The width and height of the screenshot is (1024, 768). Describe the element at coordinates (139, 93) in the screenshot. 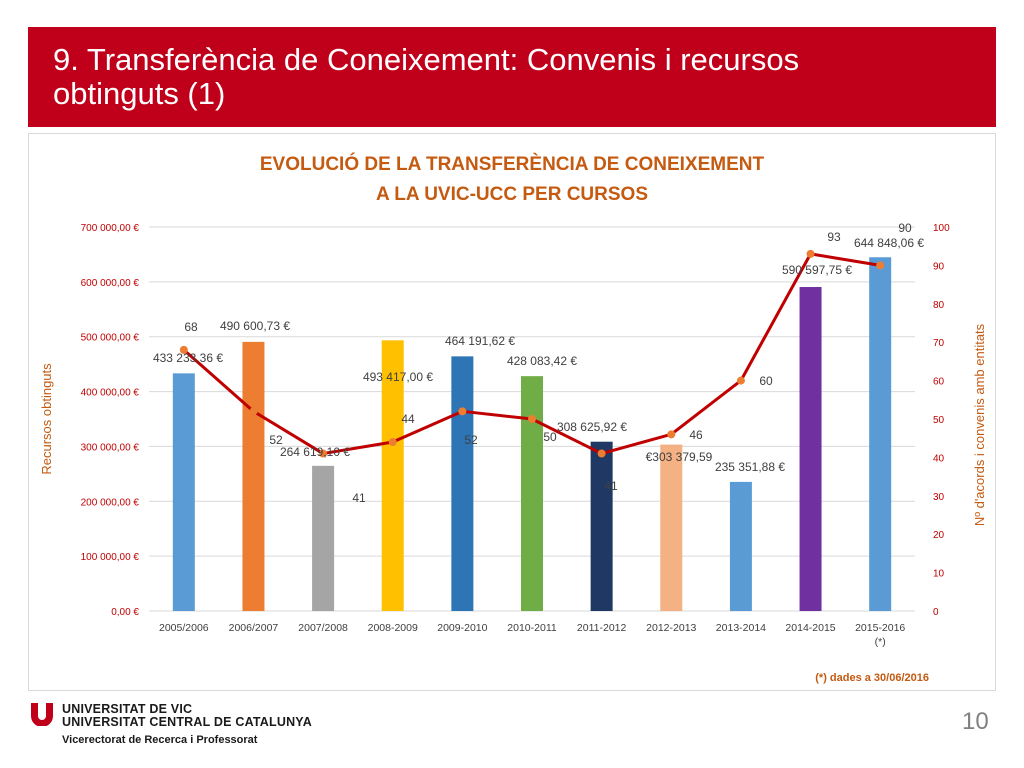

I see `slide-title-line2: obtinguts (1)` at that location.